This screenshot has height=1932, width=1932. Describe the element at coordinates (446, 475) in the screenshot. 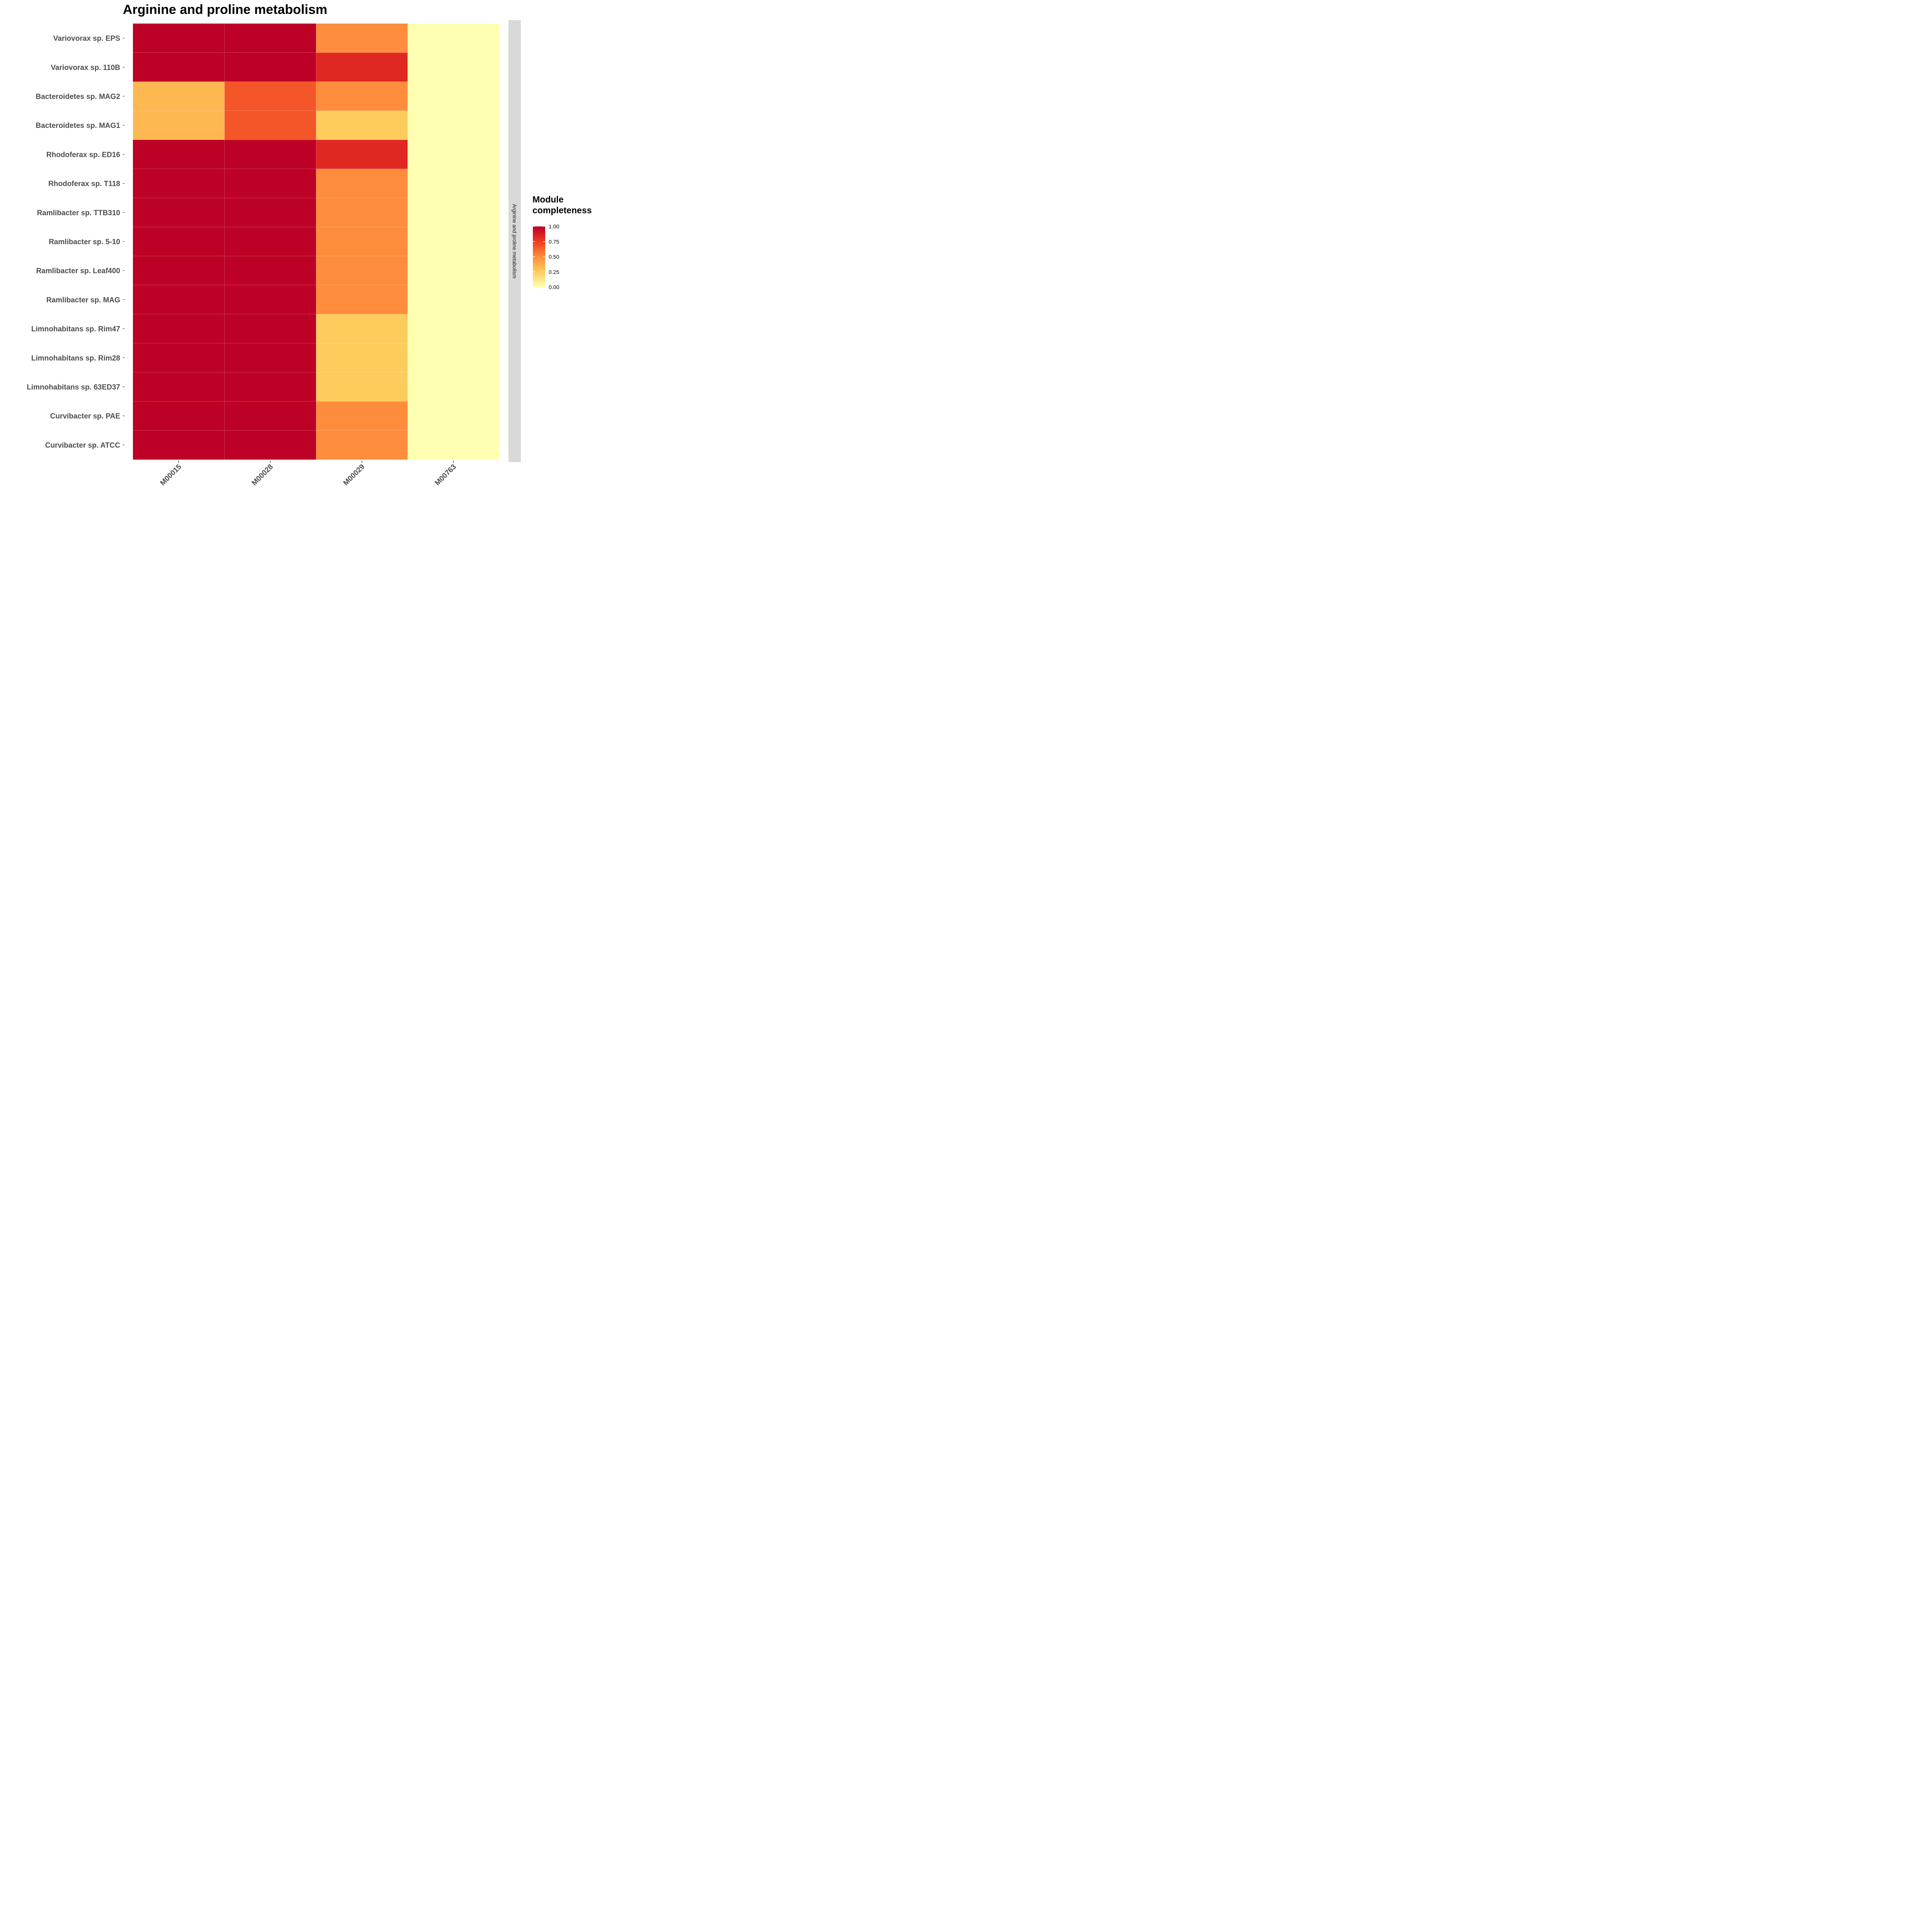

I see `x-tick-label: M00763` at that location.